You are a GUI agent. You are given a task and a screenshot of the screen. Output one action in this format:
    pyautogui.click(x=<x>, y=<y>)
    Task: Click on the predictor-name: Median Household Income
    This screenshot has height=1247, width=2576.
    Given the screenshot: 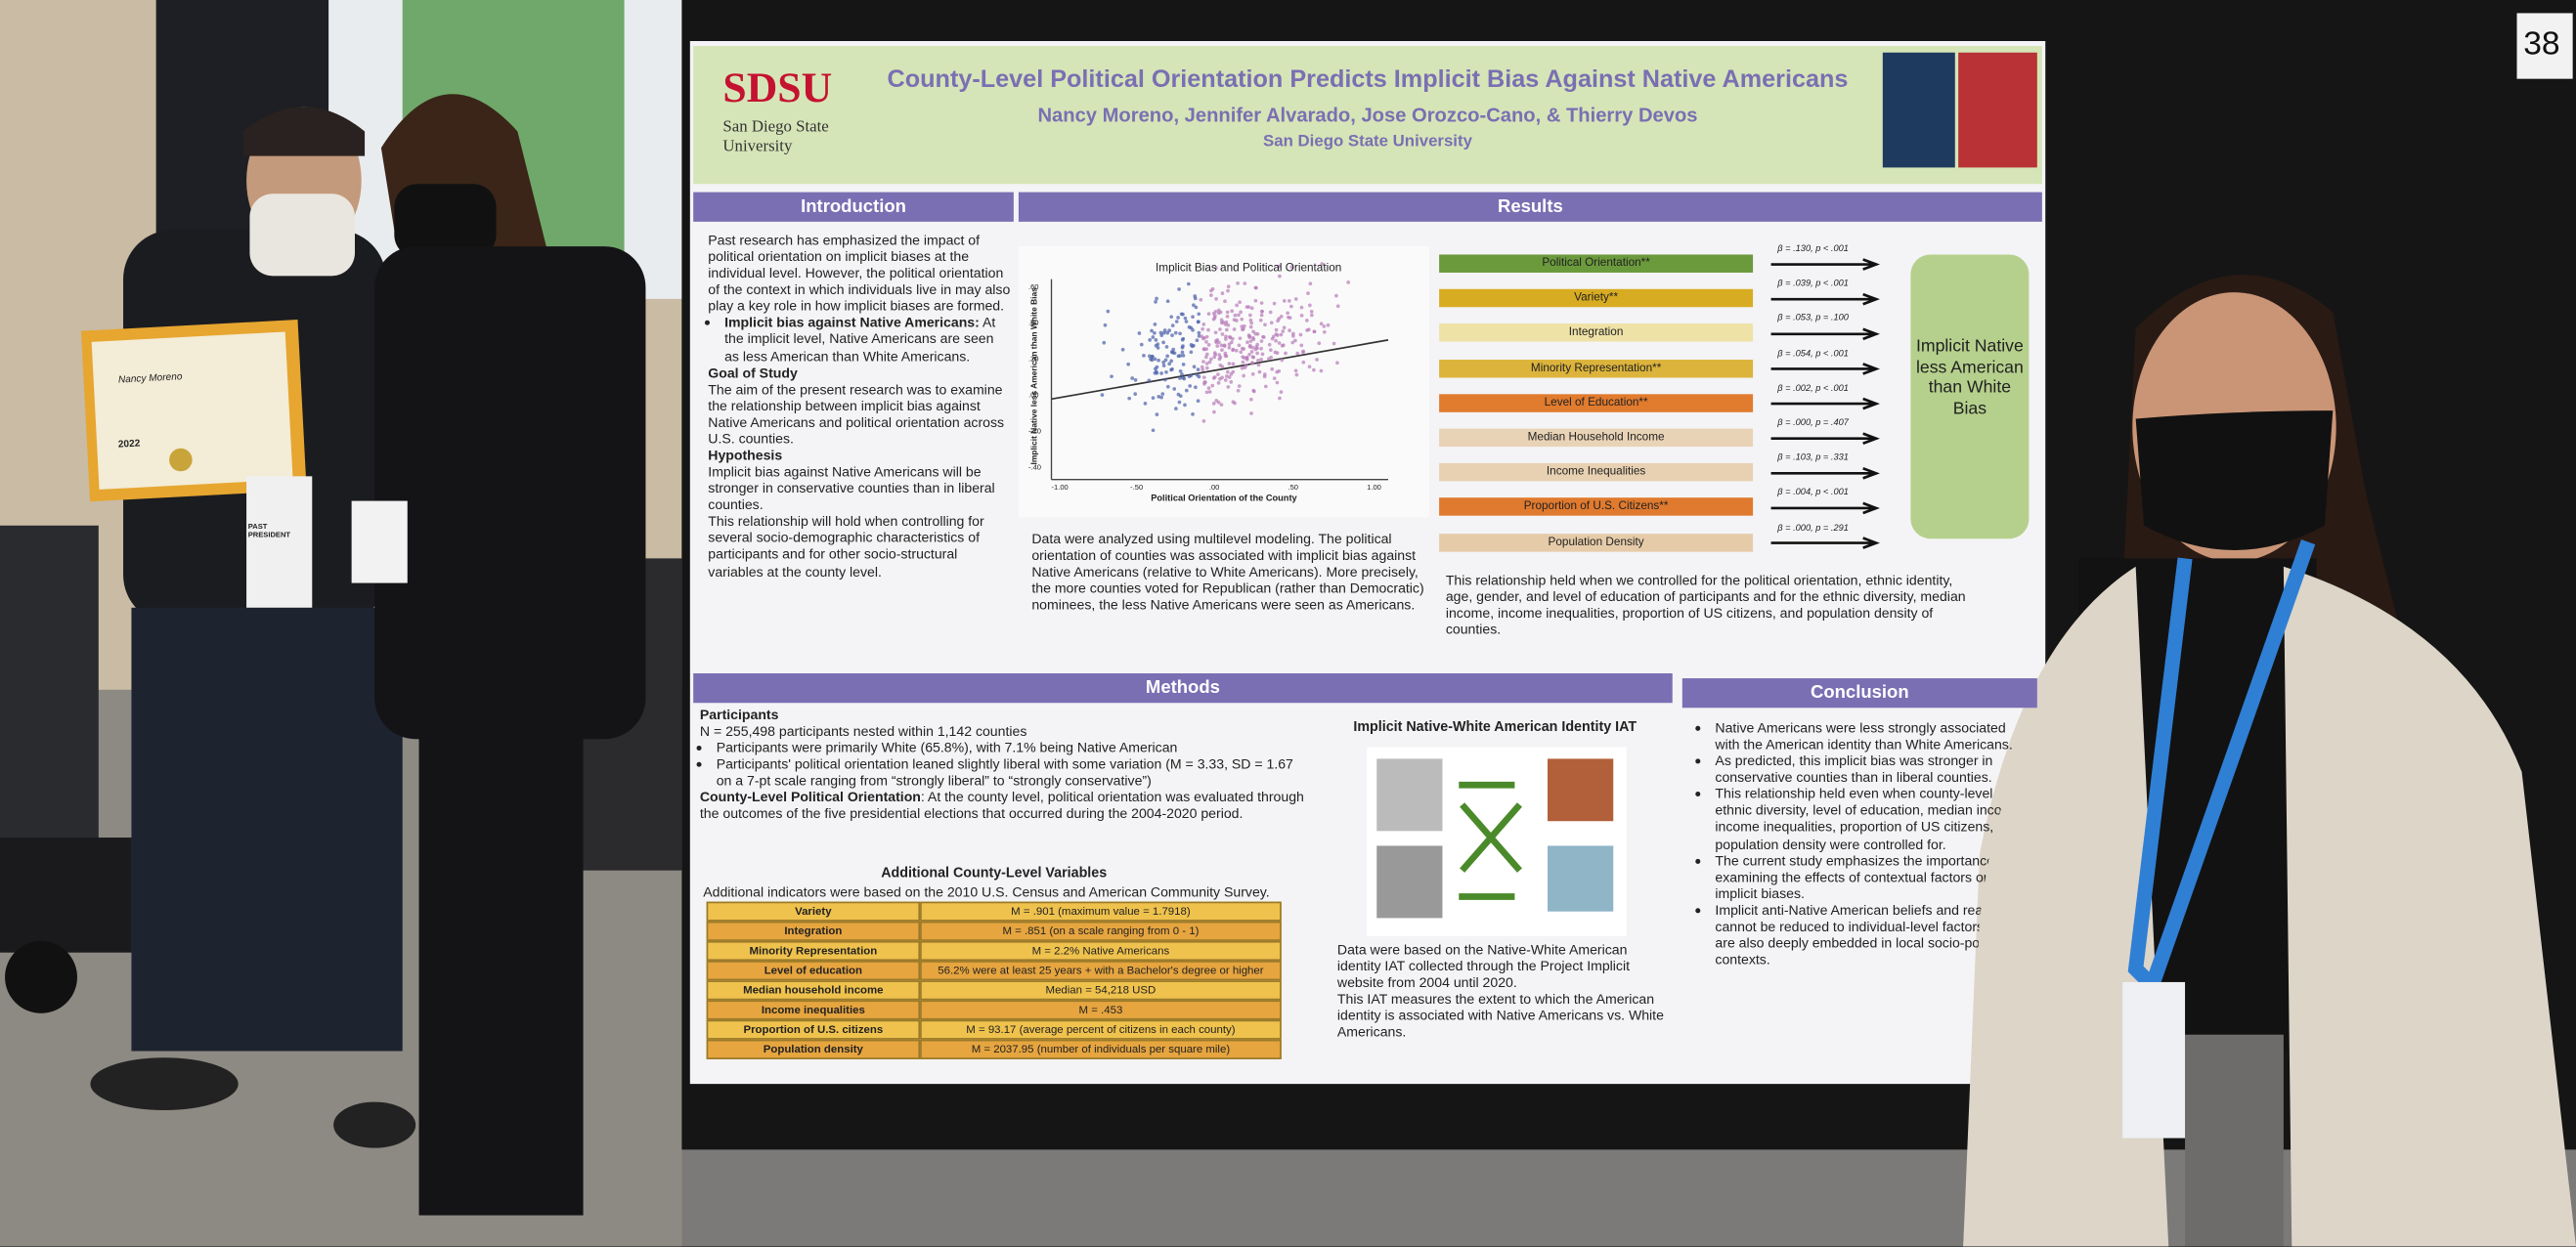 What is the action you would take?
    pyautogui.click(x=1596, y=437)
    